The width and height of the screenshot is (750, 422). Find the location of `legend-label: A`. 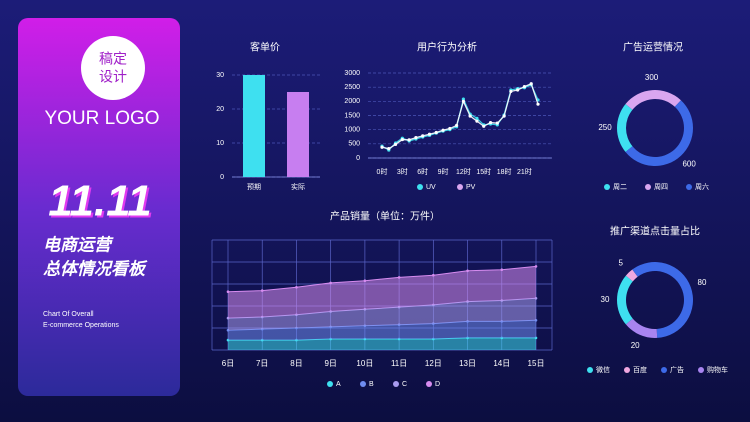

legend-label: A is located at coordinates (338, 384).